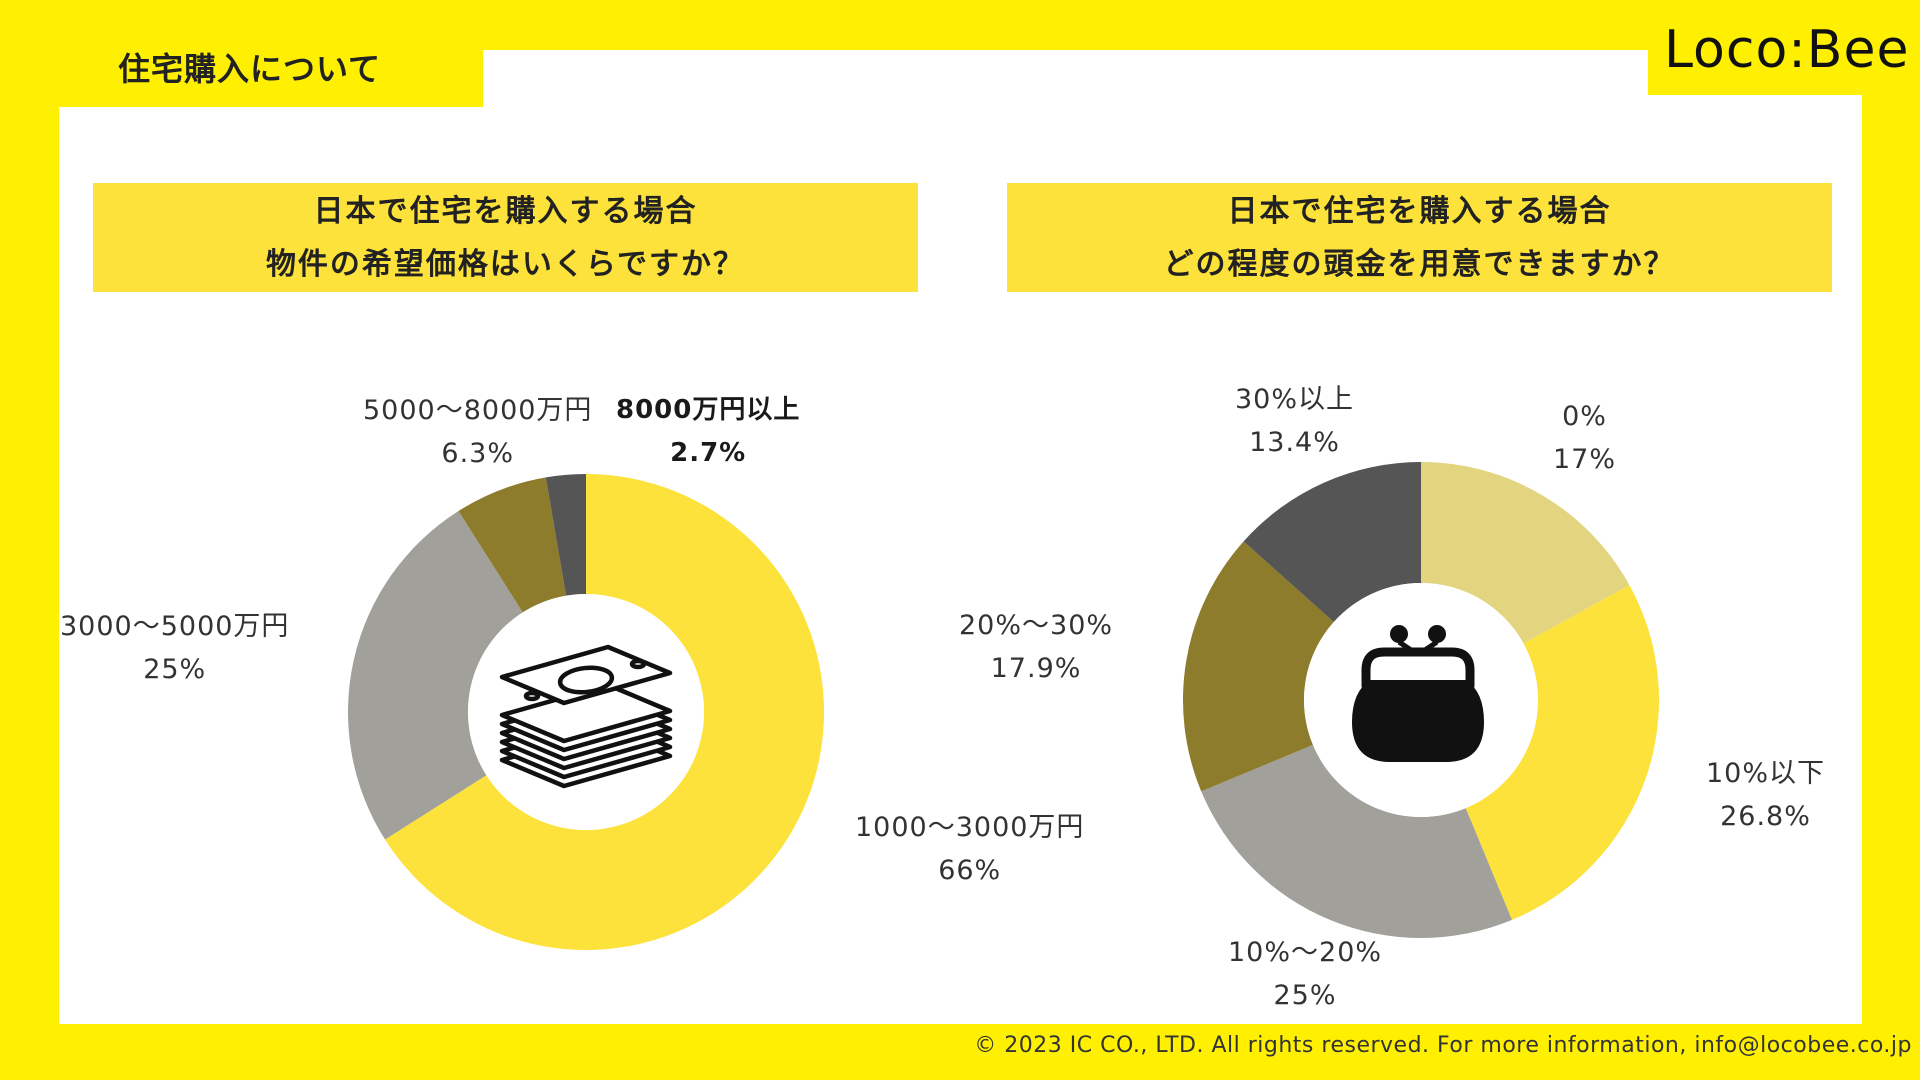 The width and height of the screenshot is (1920, 1080). Describe the element at coordinates (505, 237) in the screenshot. I see `chart1-title-box: 日本で住宅を購入する場合 物件の希望価格はいくらですか？` at that location.